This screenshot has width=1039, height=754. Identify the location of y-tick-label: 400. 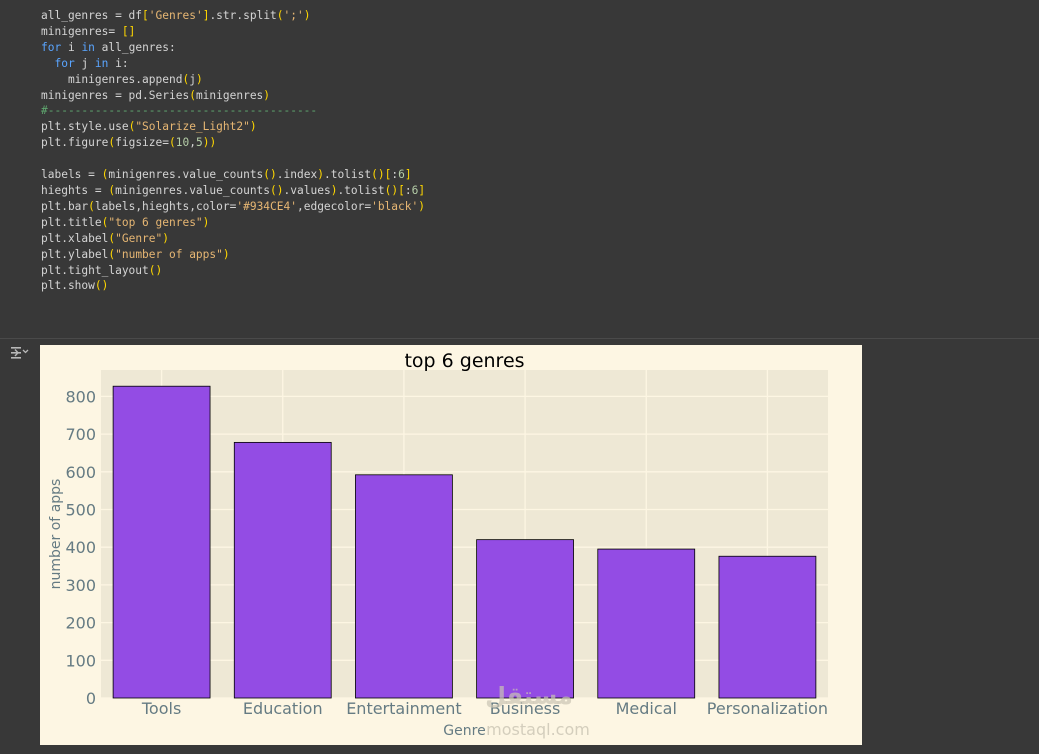
(80, 547).